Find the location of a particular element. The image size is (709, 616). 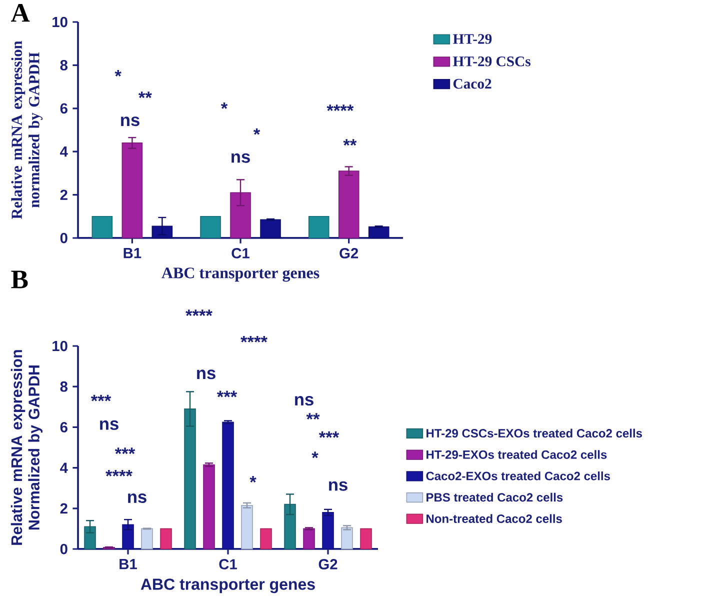

legend-label: Caco2 is located at coordinates (472, 83).